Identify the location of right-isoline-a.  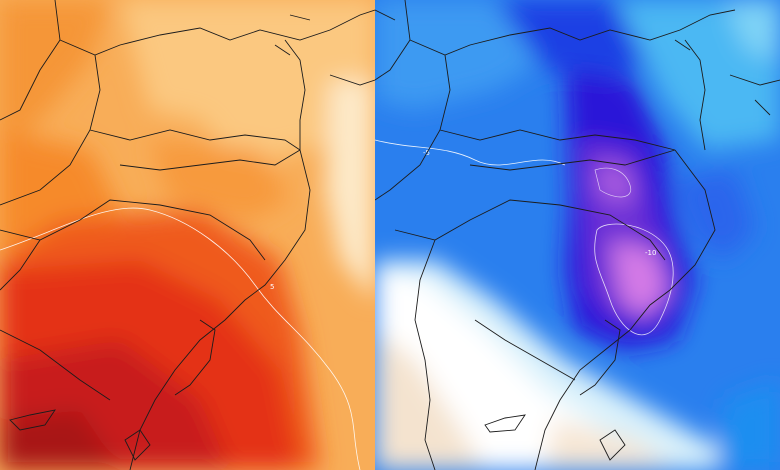
(470, 152).